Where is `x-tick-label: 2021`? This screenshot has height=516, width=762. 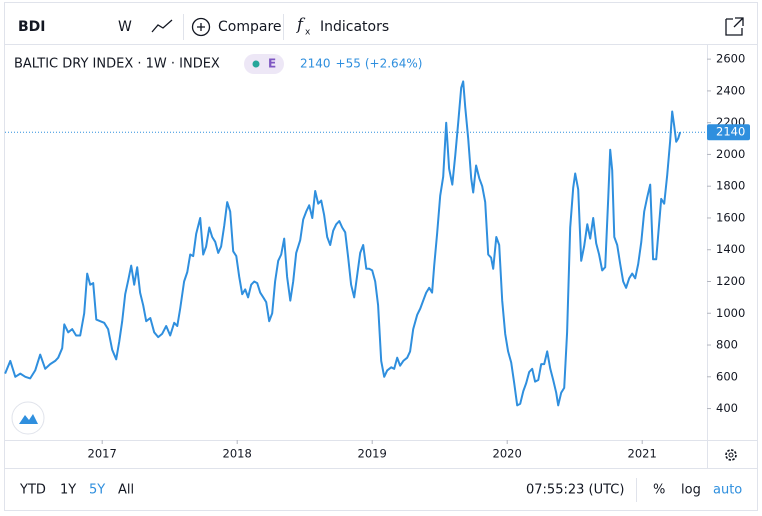
x-tick-label: 2021 is located at coordinates (642, 454).